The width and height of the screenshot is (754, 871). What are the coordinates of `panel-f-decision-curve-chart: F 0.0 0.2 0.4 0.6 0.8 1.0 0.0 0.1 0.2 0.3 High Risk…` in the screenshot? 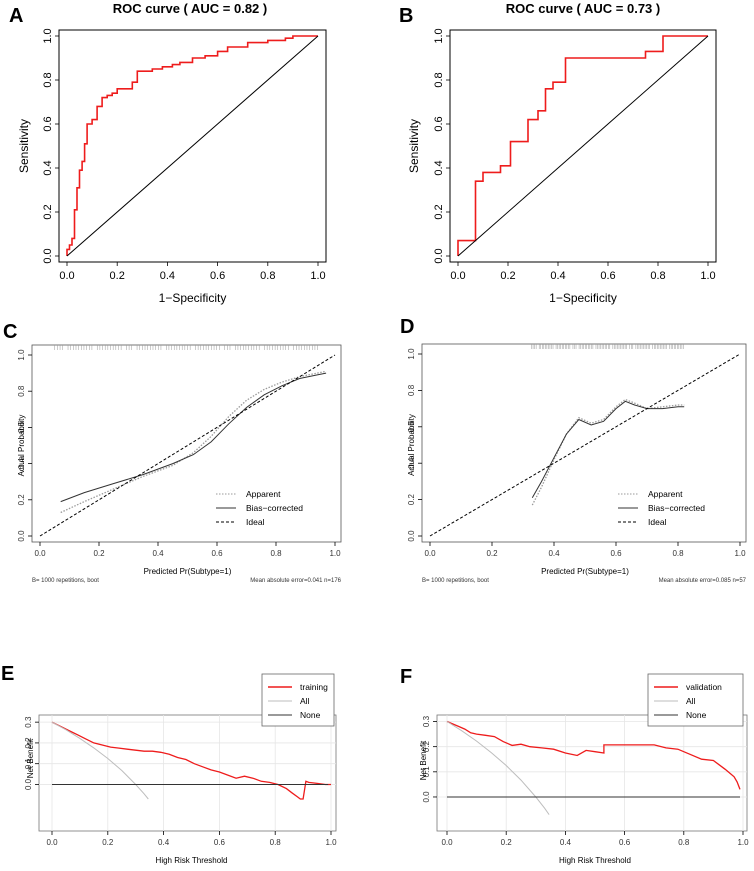 It's located at (574, 765).